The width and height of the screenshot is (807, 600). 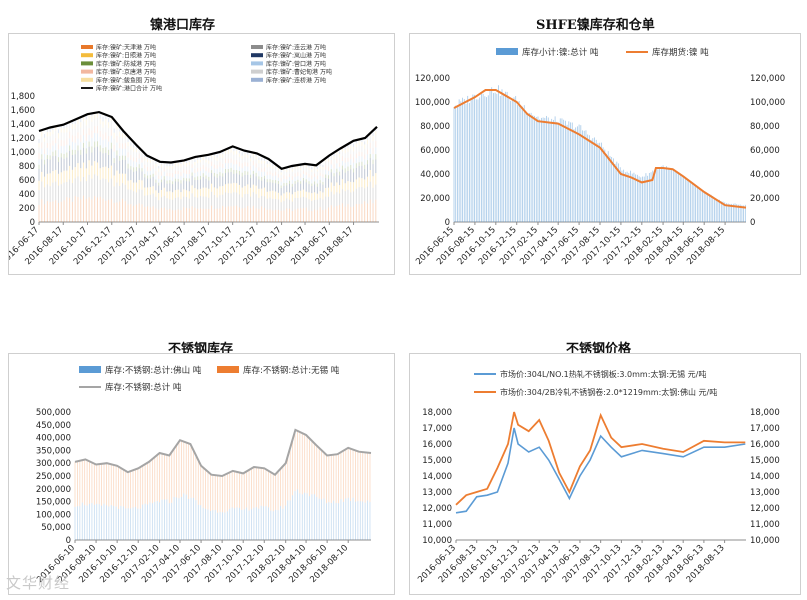 What do you see at coordinates (680, 52) in the screenshot?
I see `legend-label: 库存期货:镍 吨` at bounding box center [680, 52].